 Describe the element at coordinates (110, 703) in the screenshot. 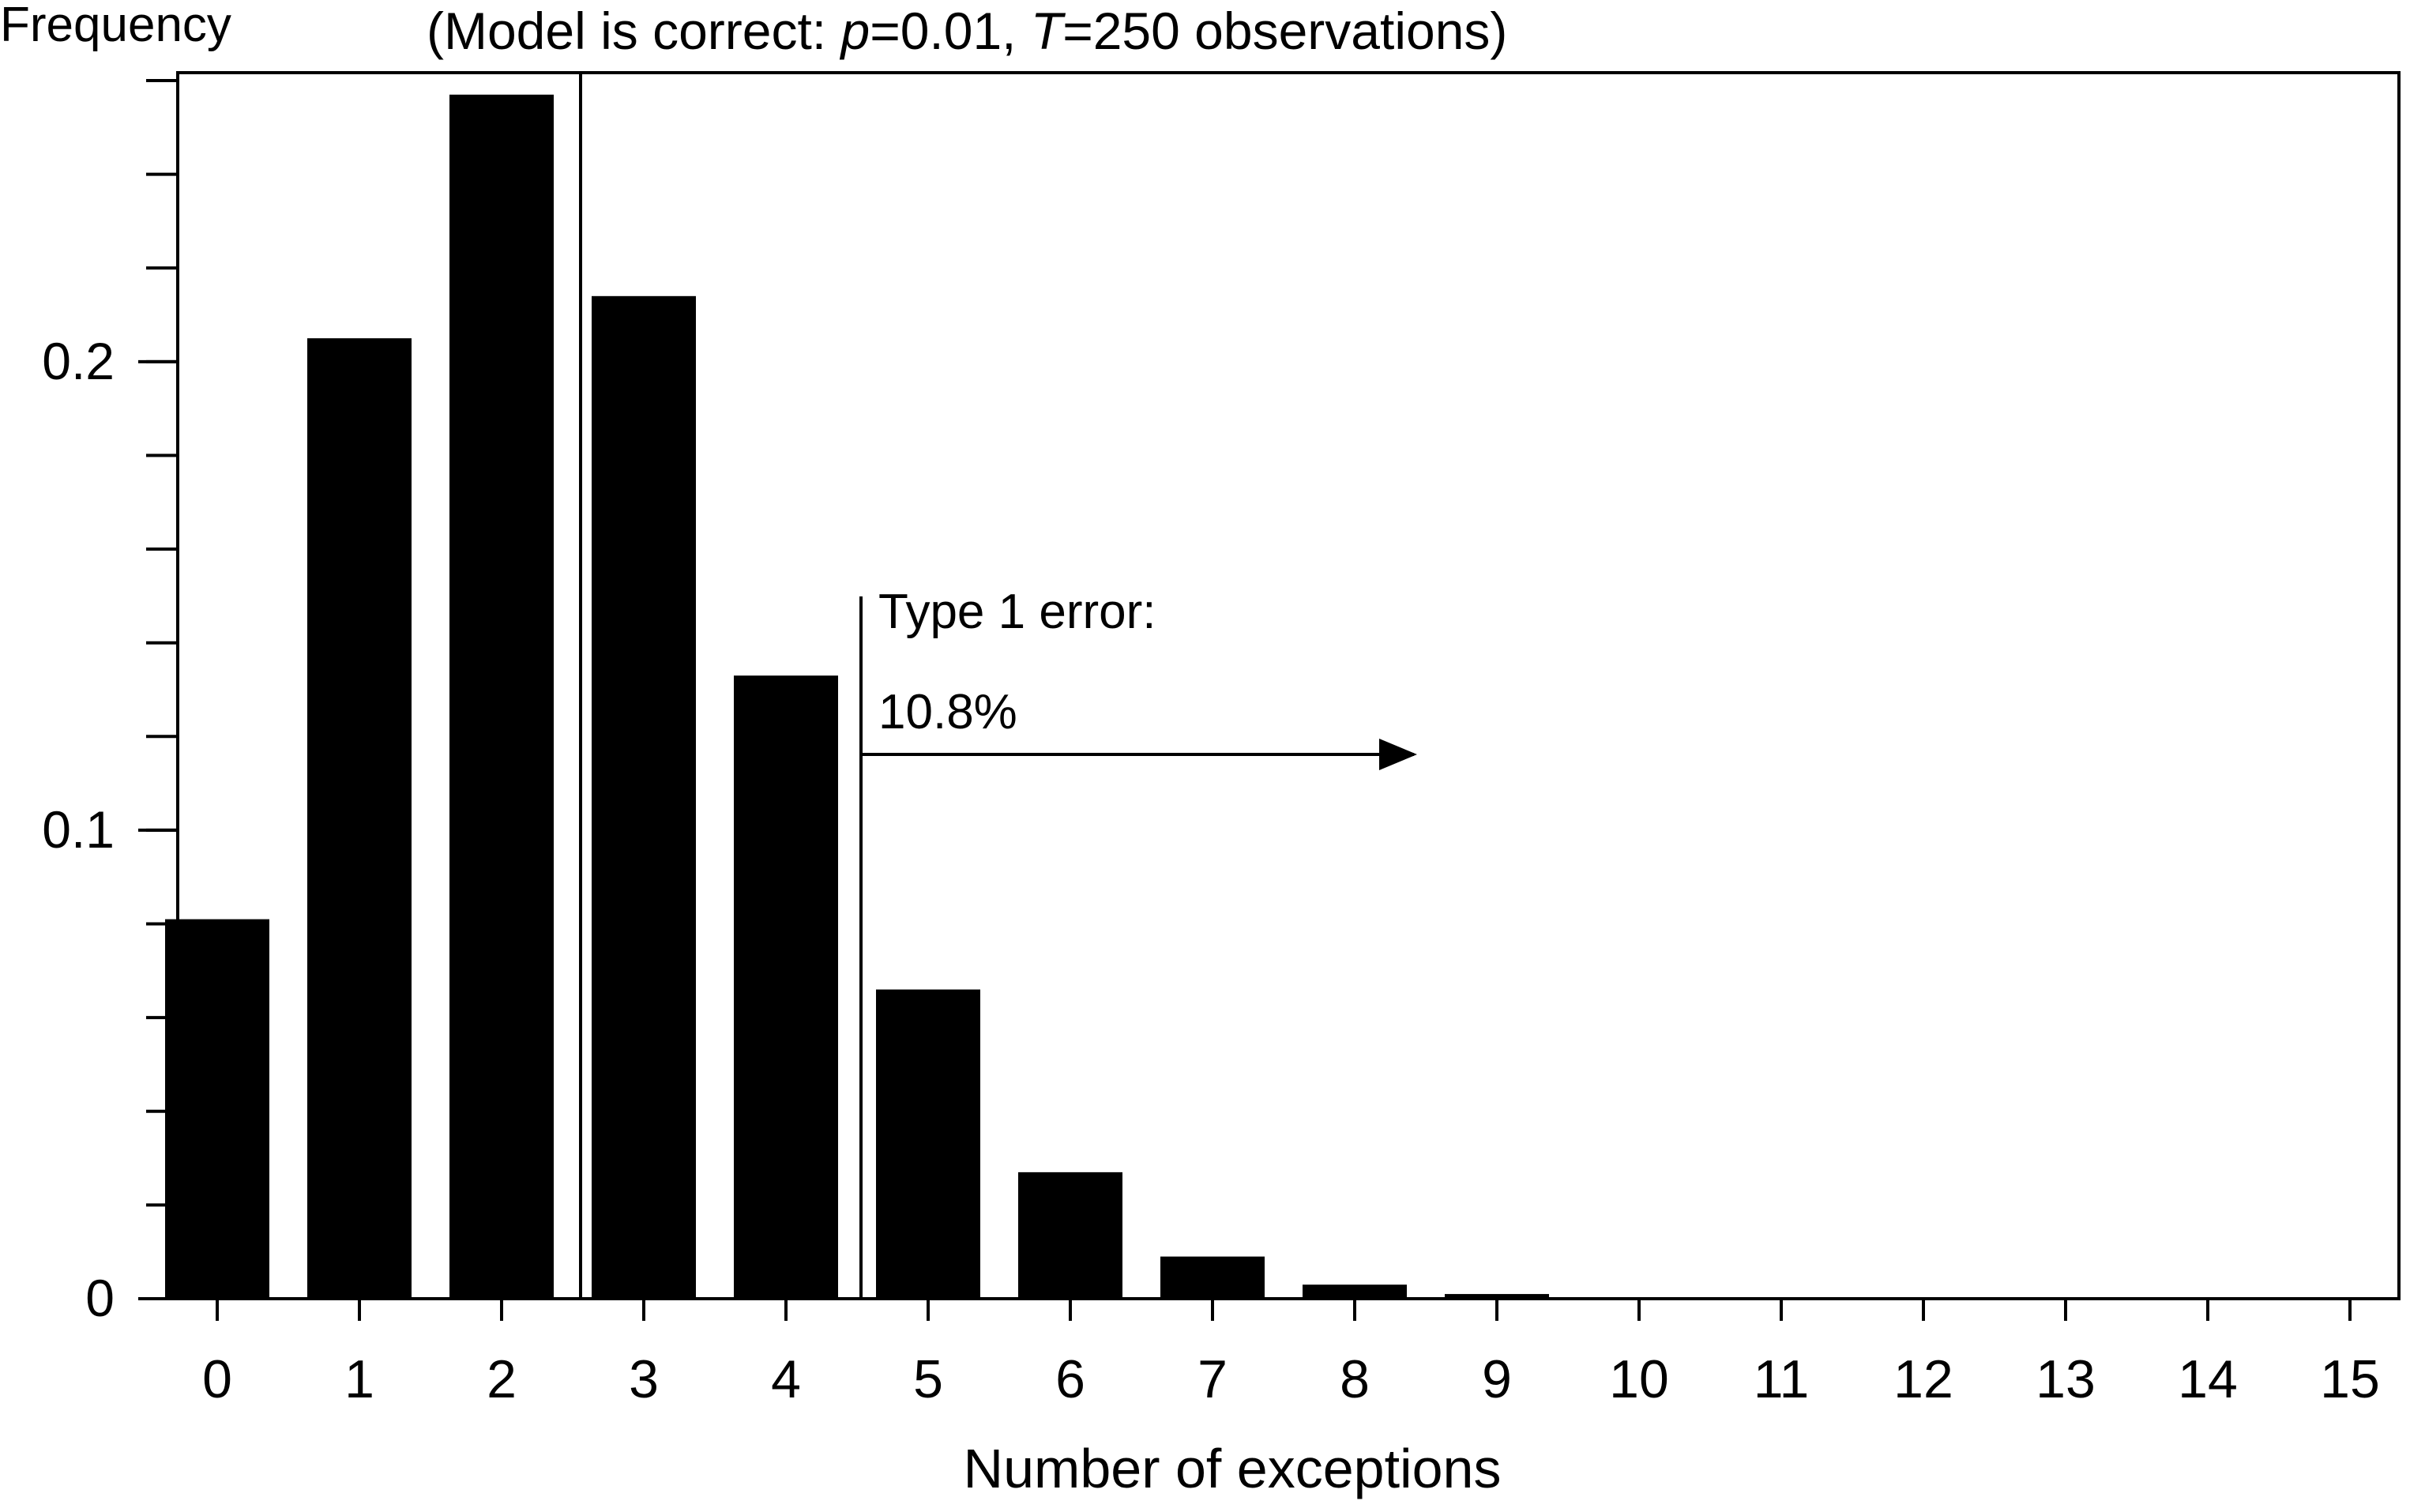

I see `y-axis-ticks: 0 0.1 0.2` at that location.